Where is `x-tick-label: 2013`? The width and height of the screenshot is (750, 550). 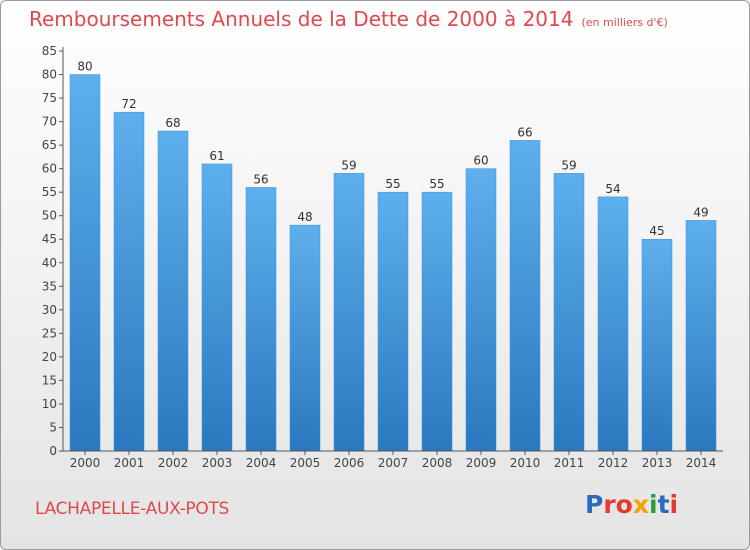 x-tick-label: 2013 is located at coordinates (657, 463).